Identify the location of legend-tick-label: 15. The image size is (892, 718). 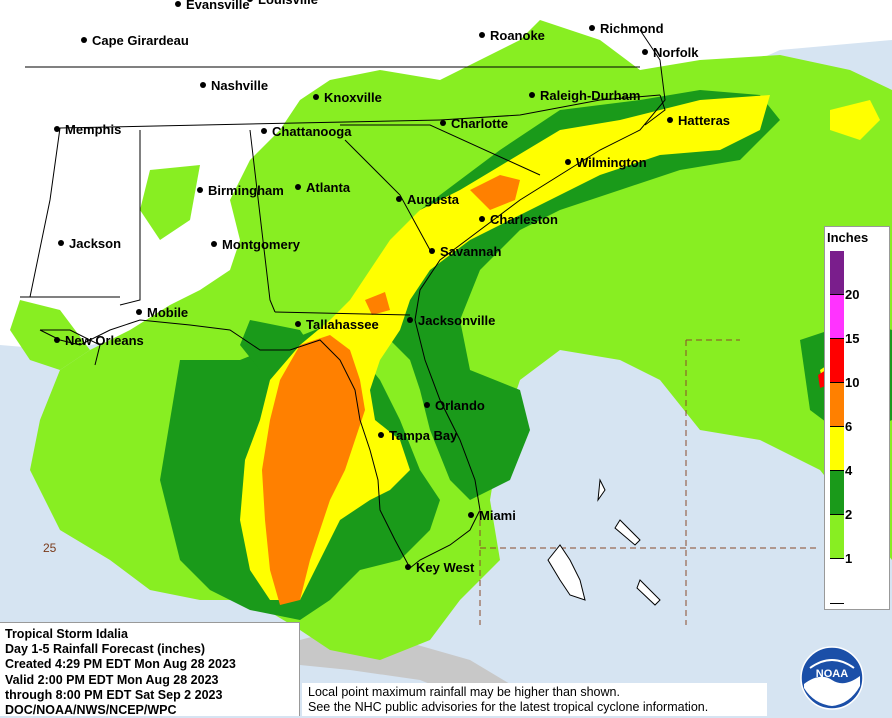
(852, 338).